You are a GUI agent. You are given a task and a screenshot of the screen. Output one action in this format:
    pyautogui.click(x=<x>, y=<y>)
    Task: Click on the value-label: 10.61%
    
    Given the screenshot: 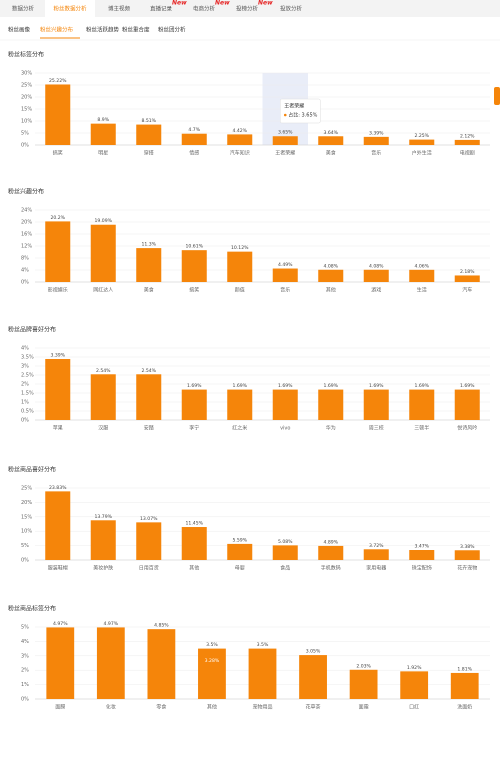 What is the action you would take?
    pyautogui.click(x=194, y=247)
    